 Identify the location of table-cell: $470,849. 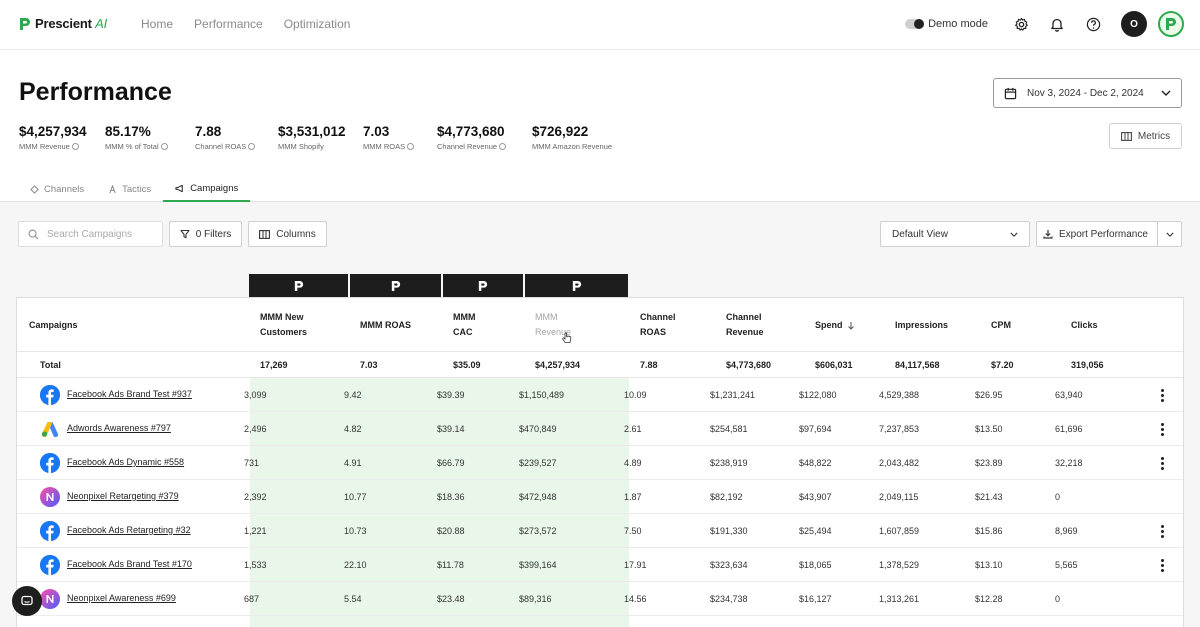
(538, 429).